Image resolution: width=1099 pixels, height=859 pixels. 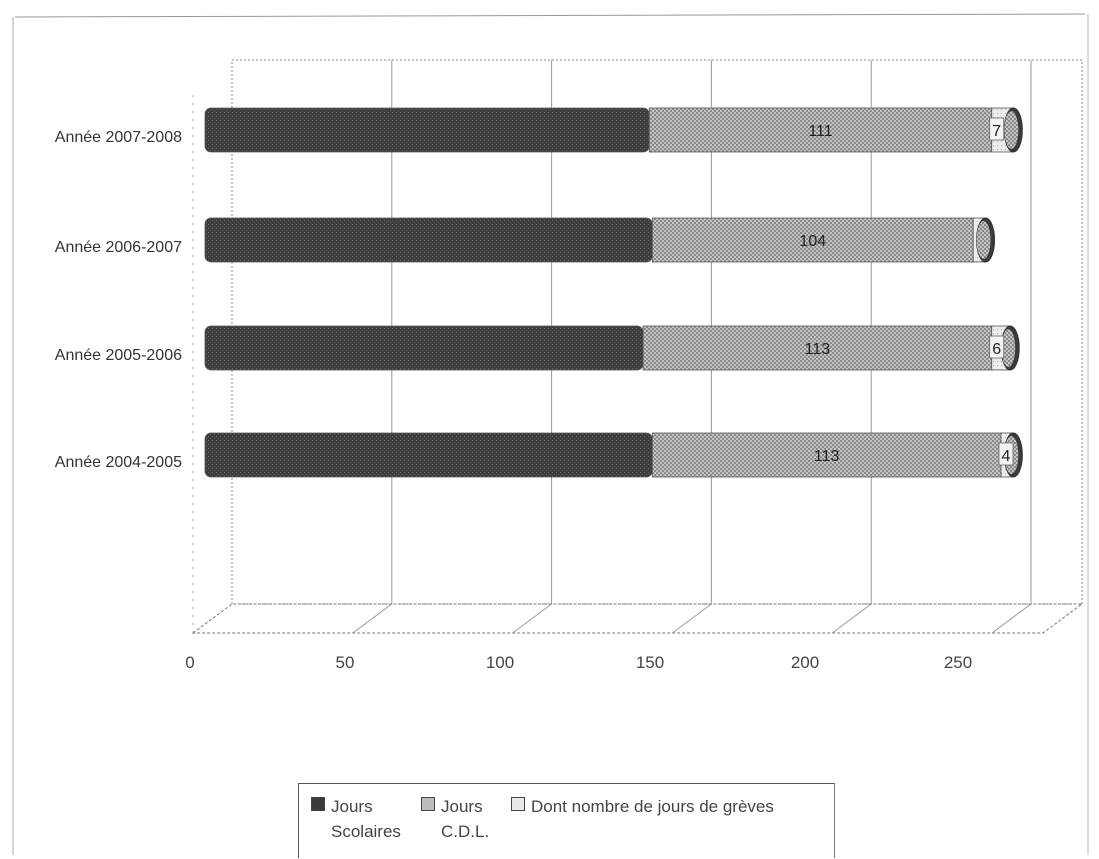 I want to click on legend-item-greves: Dont nombre de jours de grèves, so click(x=642, y=806).